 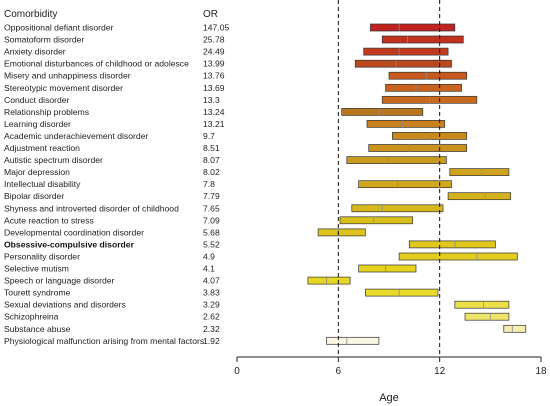 I want to click on row-label: Substance abuse, so click(x=37, y=329).